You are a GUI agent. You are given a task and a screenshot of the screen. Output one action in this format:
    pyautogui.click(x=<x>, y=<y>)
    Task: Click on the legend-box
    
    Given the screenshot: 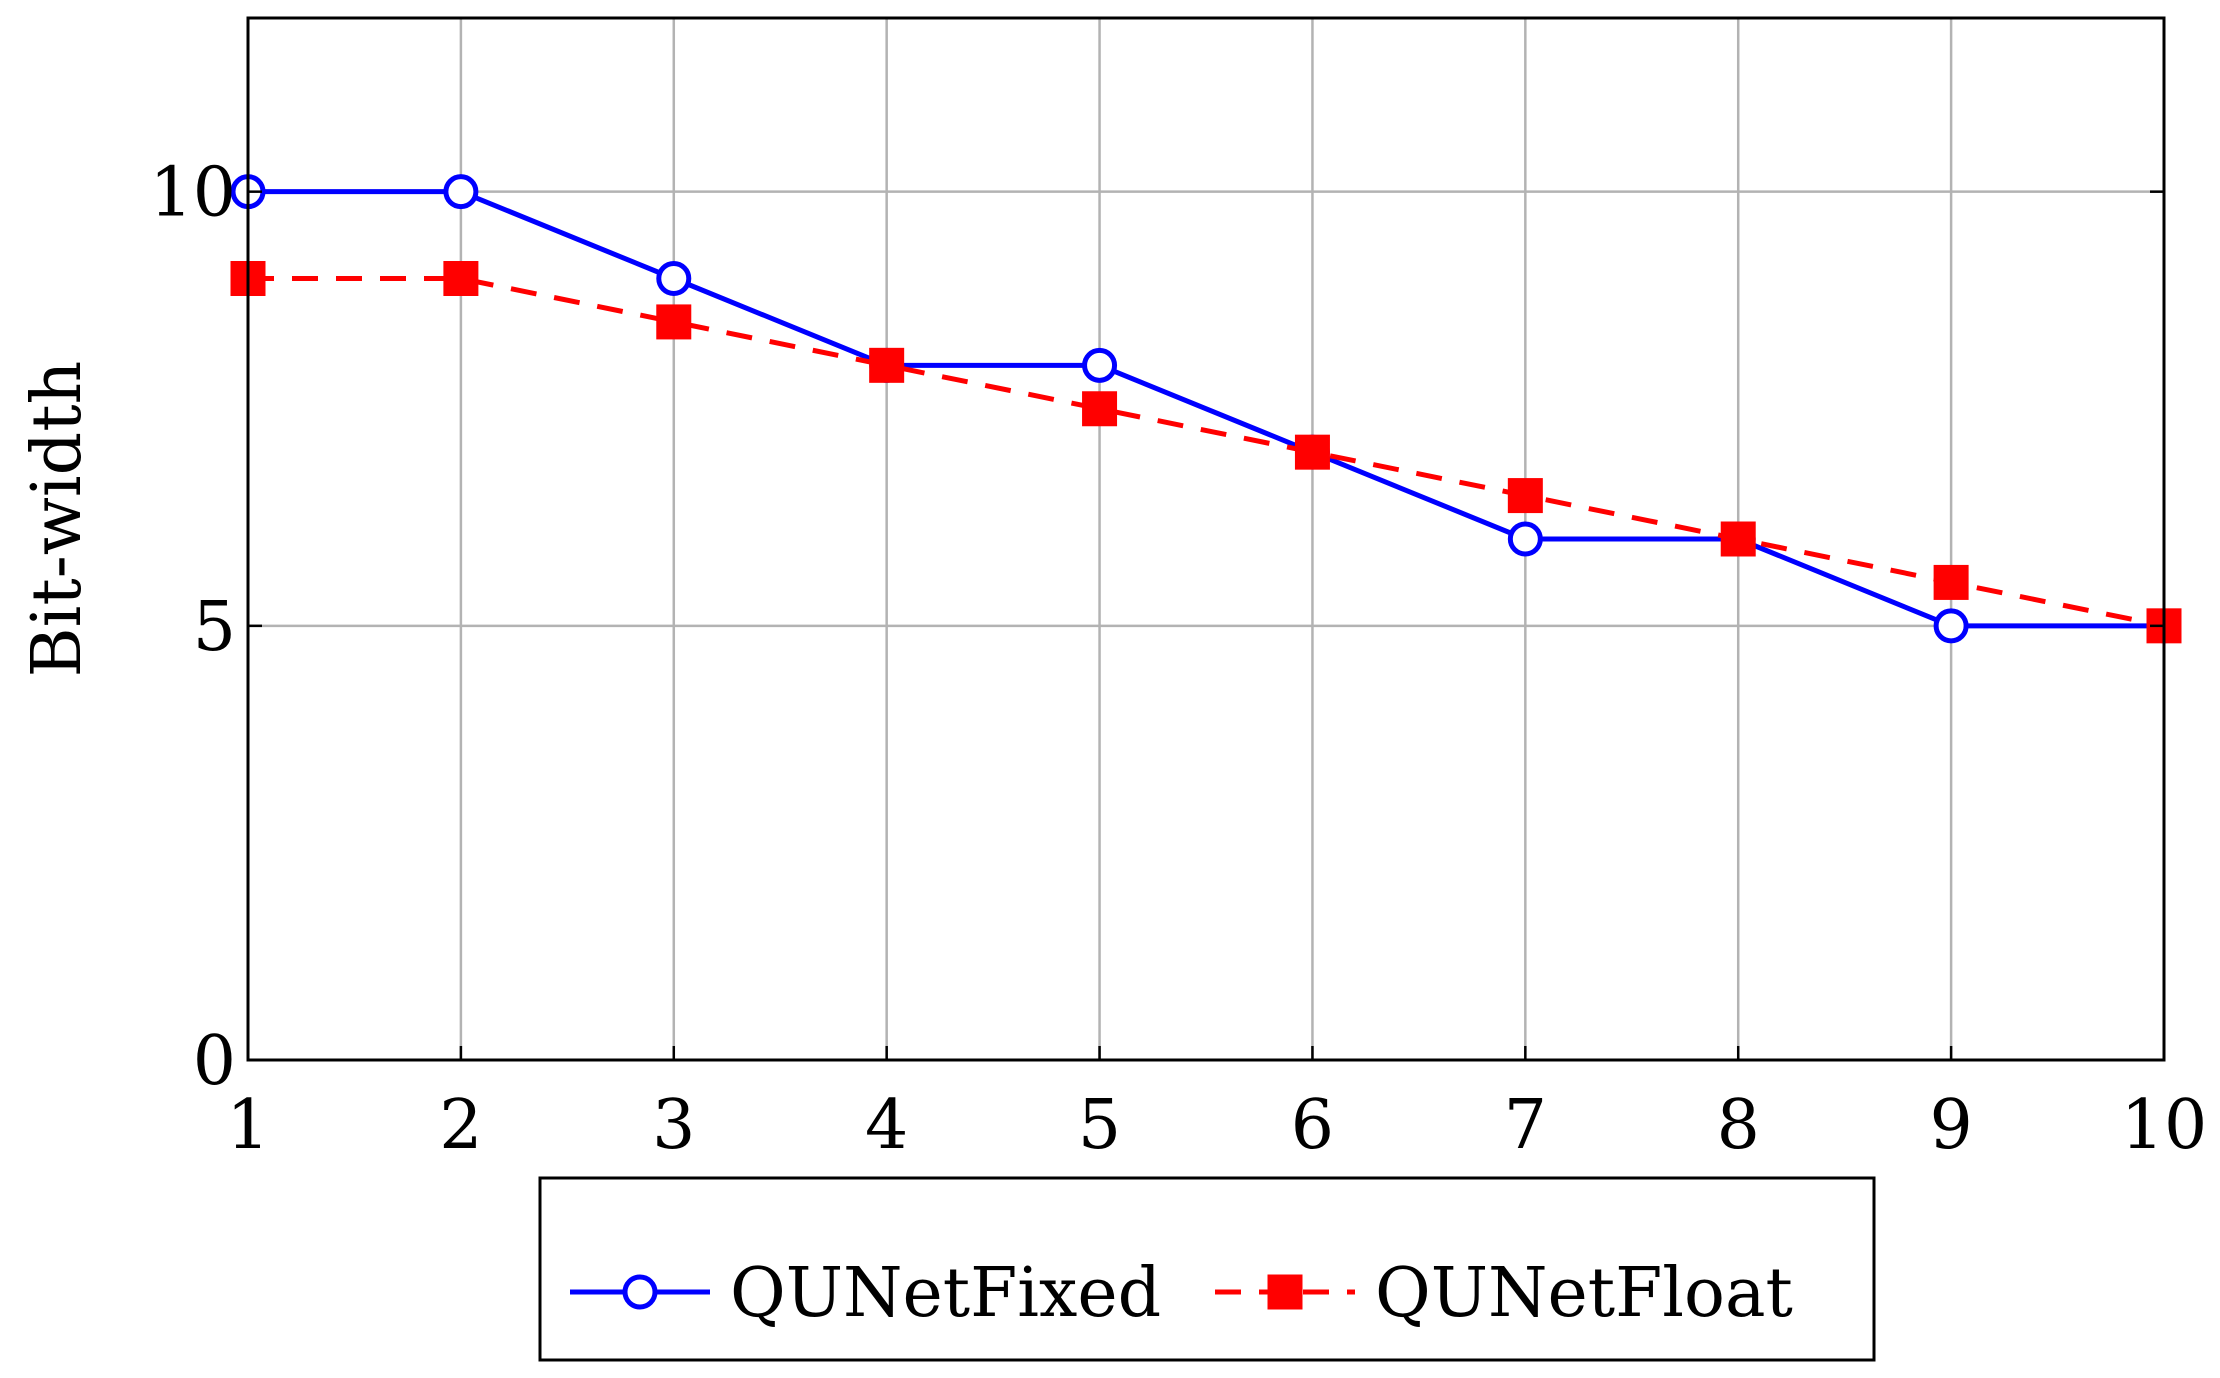 What is the action you would take?
    pyautogui.click(x=1207, y=1269)
    